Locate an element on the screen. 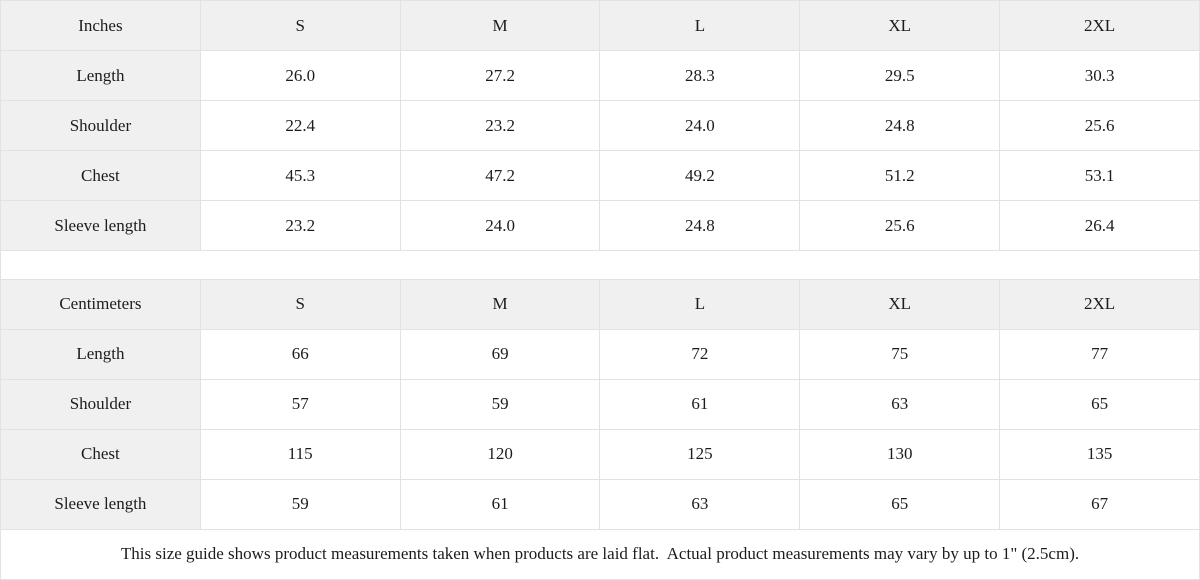  measurement-value-cell: 26.0 is located at coordinates (300, 76).